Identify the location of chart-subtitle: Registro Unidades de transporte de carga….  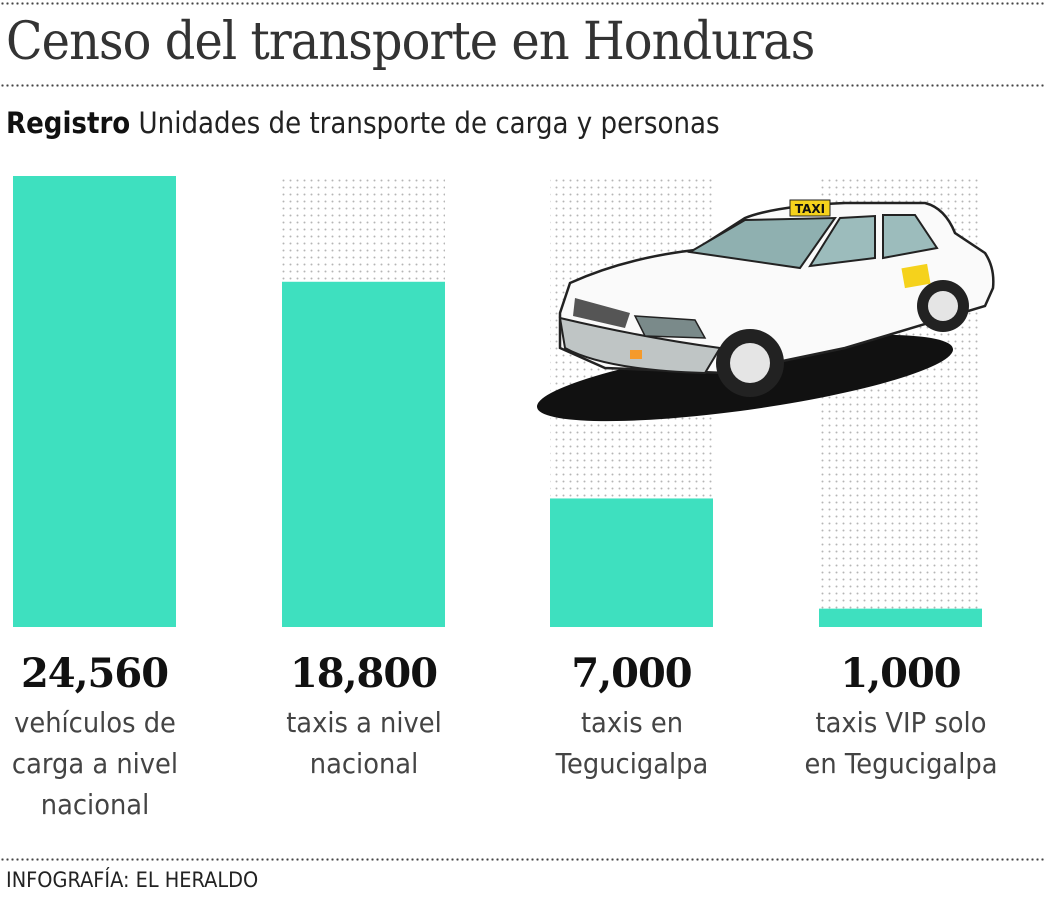
(363, 123).